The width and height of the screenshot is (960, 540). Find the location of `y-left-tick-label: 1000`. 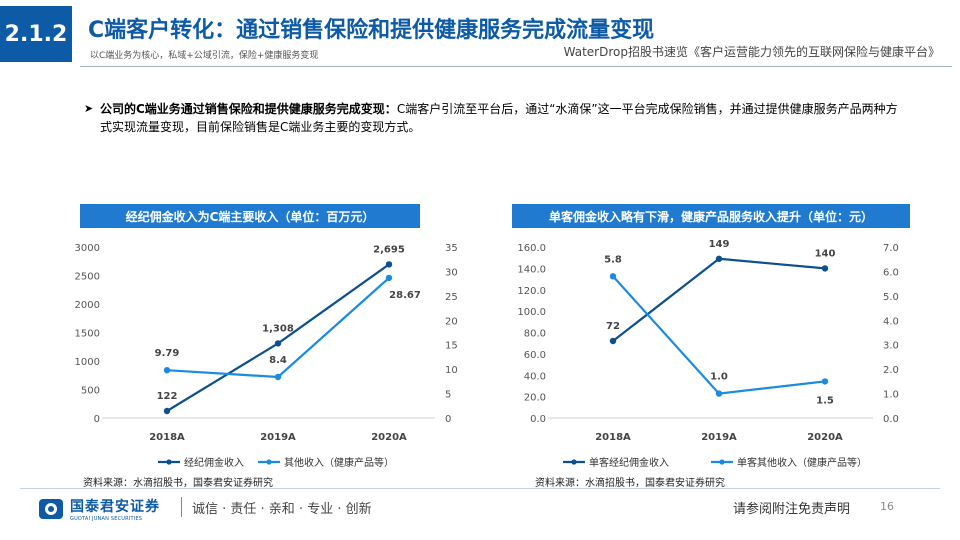

y-left-tick-label: 1000 is located at coordinates (87, 362).